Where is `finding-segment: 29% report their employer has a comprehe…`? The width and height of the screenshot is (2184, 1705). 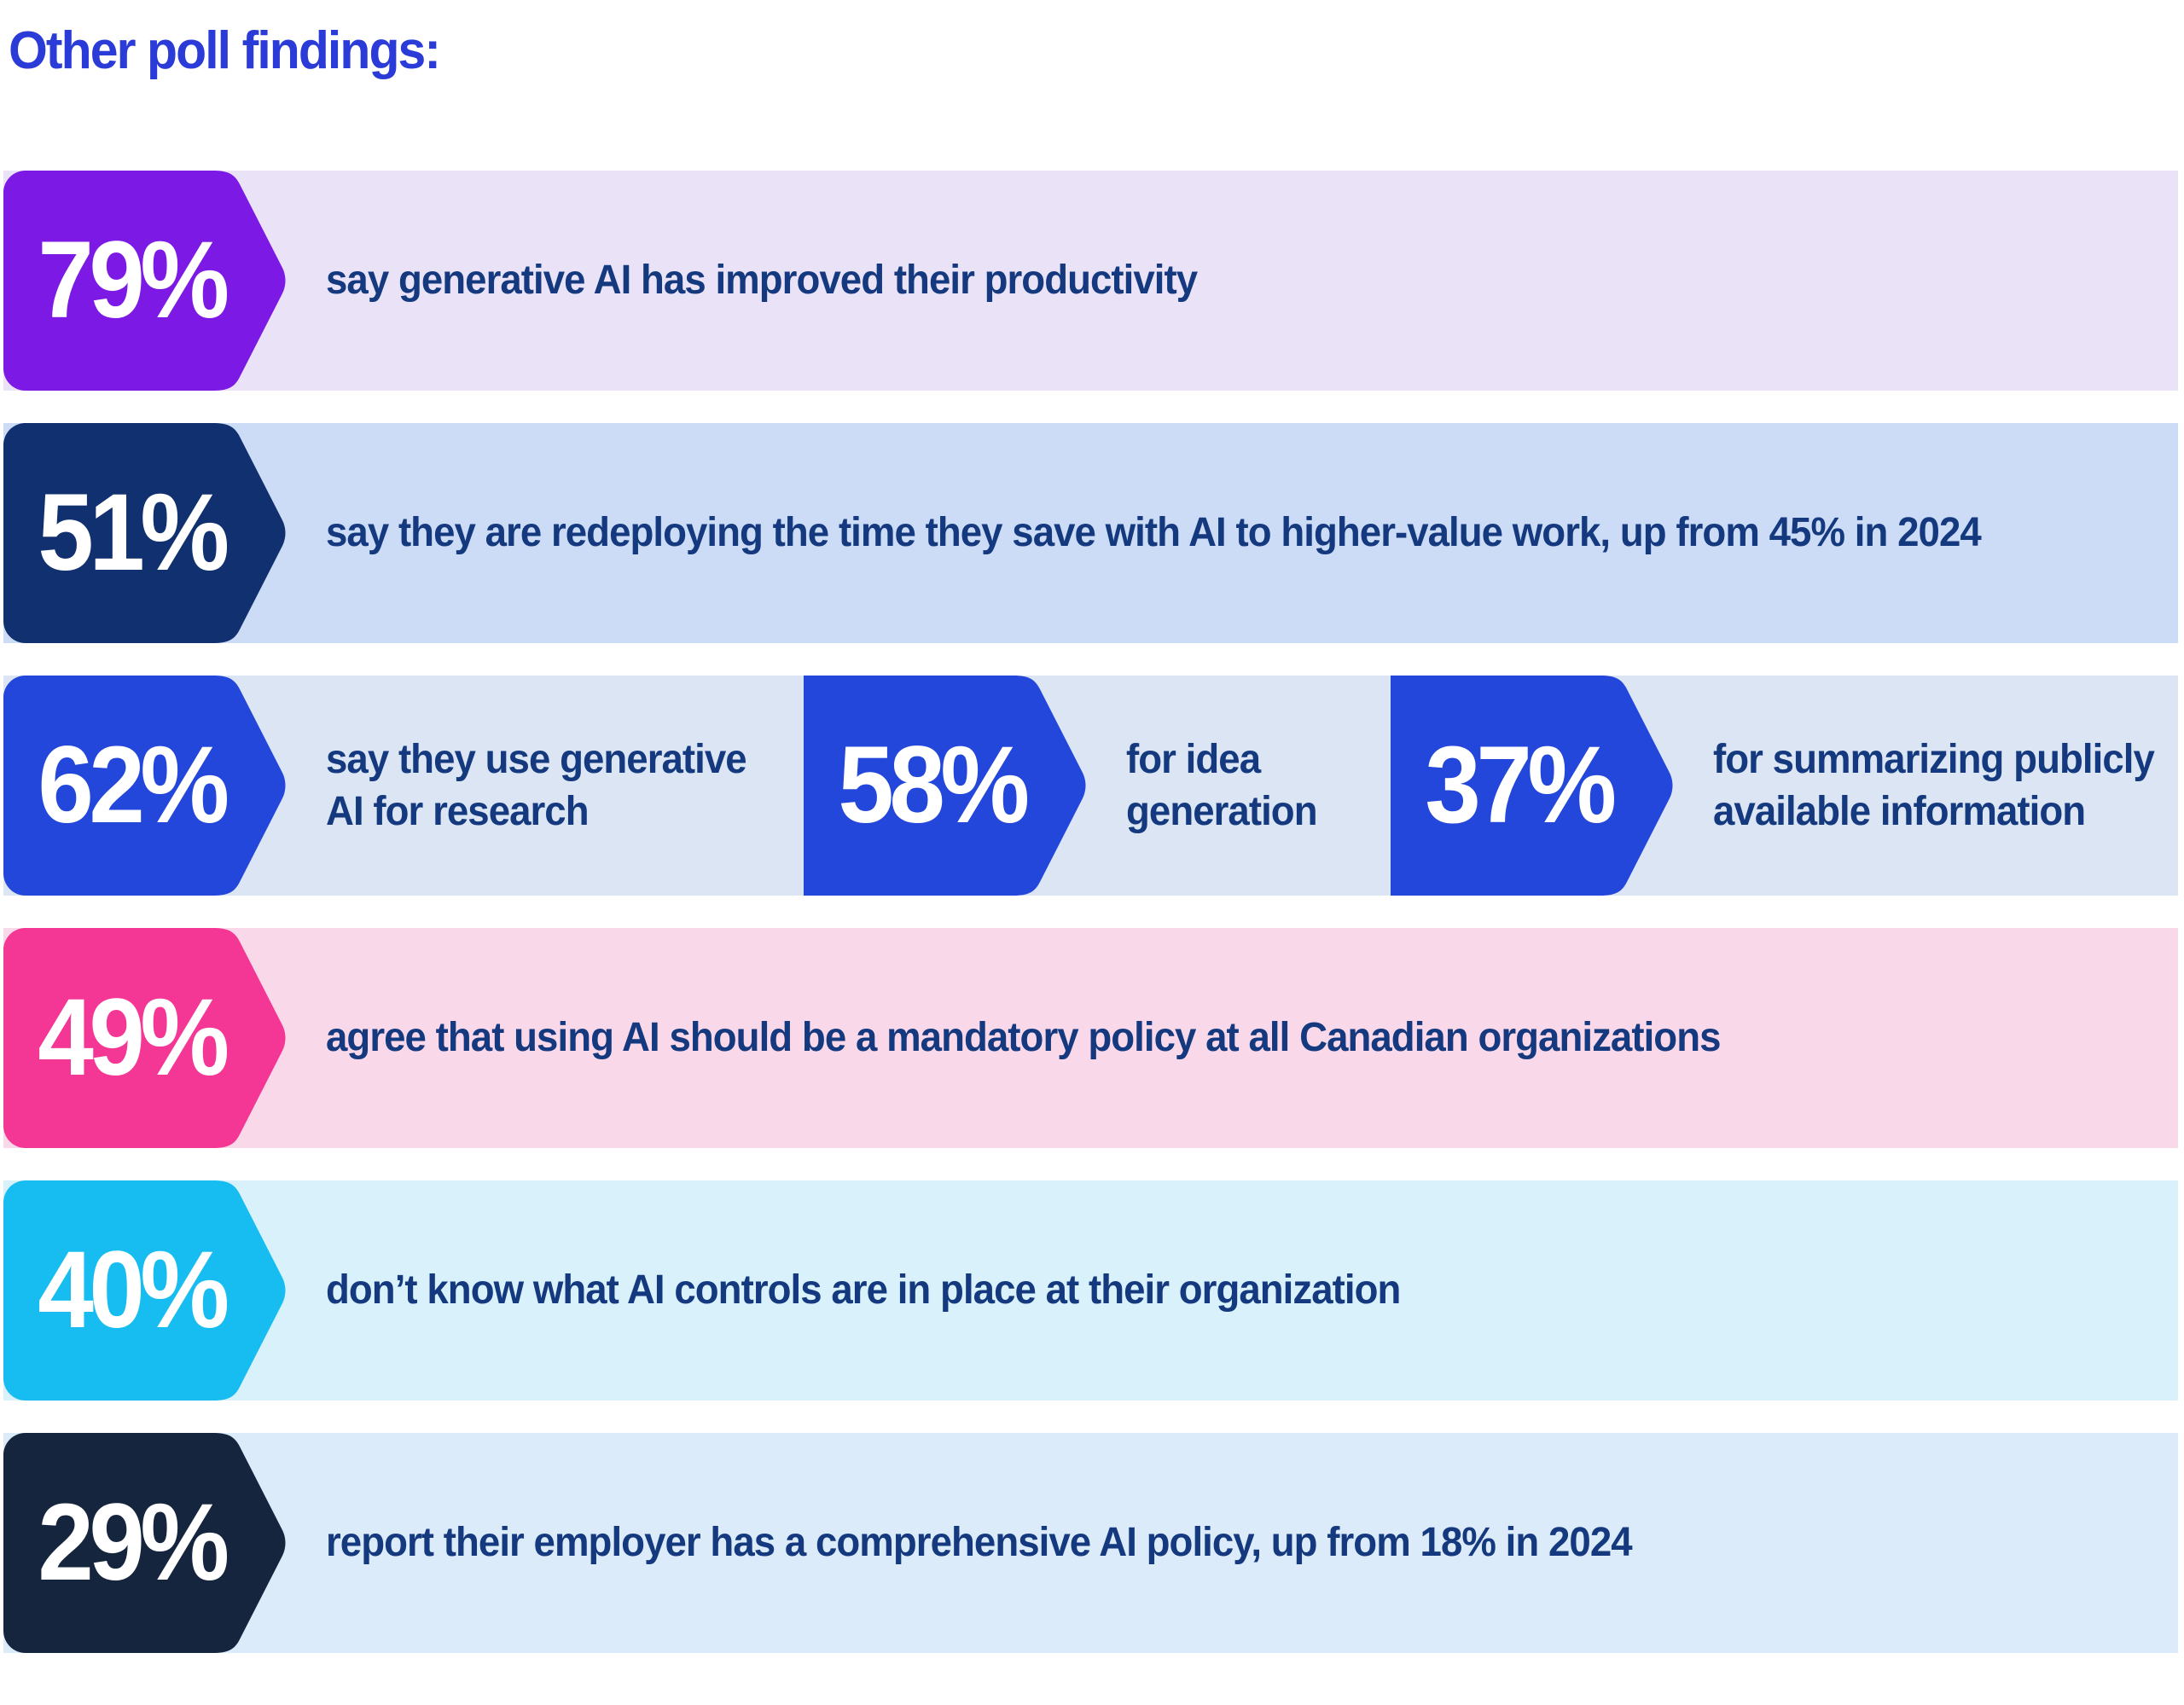 finding-segment: 29% report their employer has a comprehe… is located at coordinates (1091, 1543).